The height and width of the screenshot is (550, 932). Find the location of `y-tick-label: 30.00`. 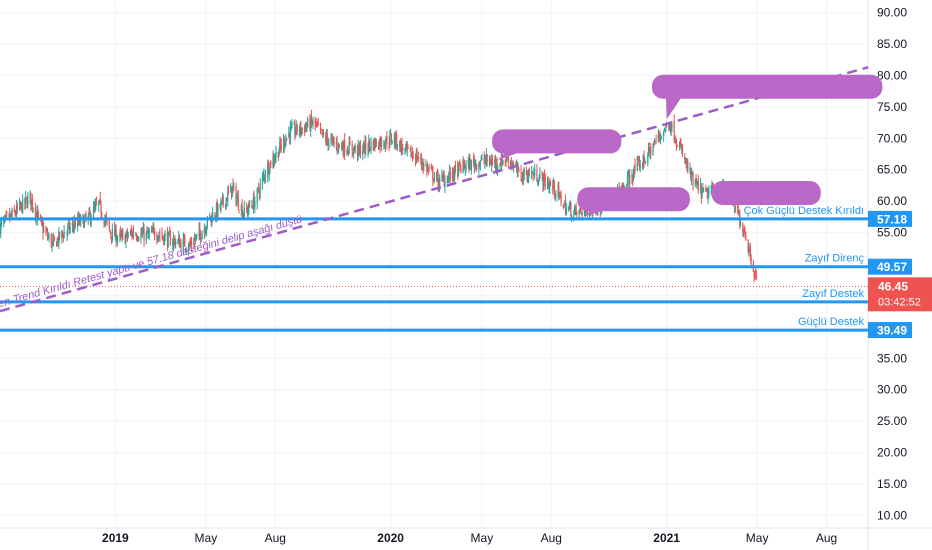

y-tick-label: 30.00 is located at coordinates (892, 390).